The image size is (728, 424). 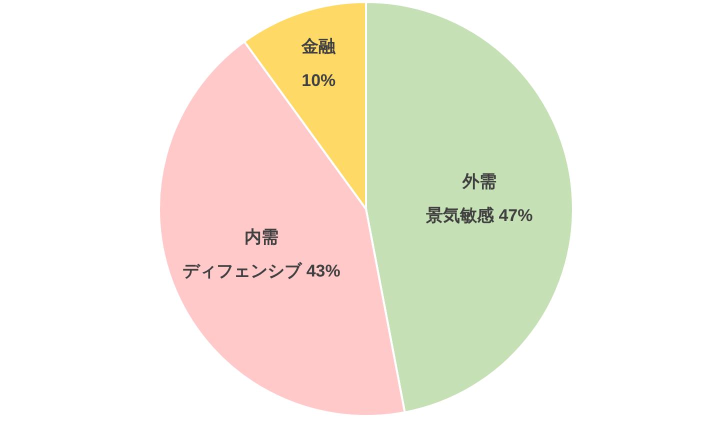 What do you see at coordinates (318, 46) in the screenshot?
I see `slice-label: 金融` at bounding box center [318, 46].